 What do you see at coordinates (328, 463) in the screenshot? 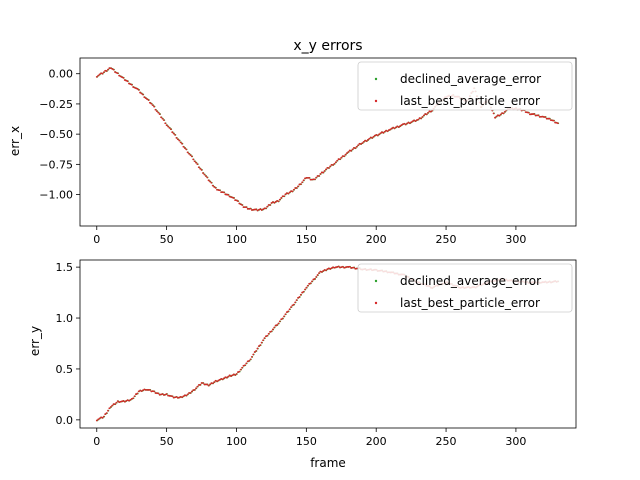
I see `x-axis-label: frame` at bounding box center [328, 463].